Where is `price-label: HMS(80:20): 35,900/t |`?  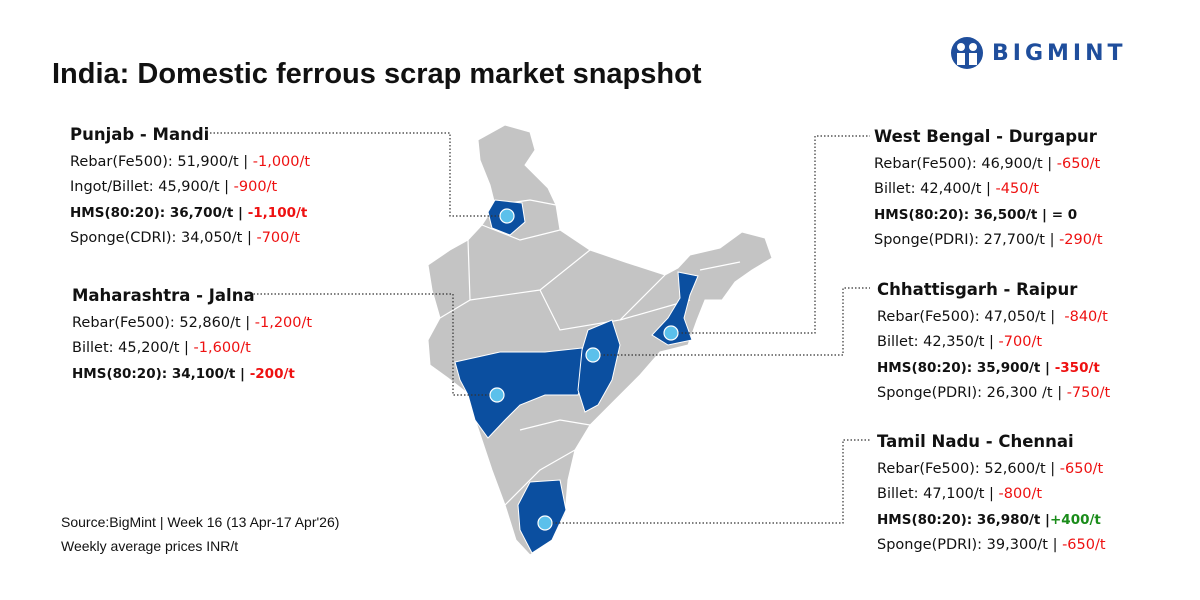
price-label: HMS(80:20): 35,900/t | is located at coordinates (966, 367).